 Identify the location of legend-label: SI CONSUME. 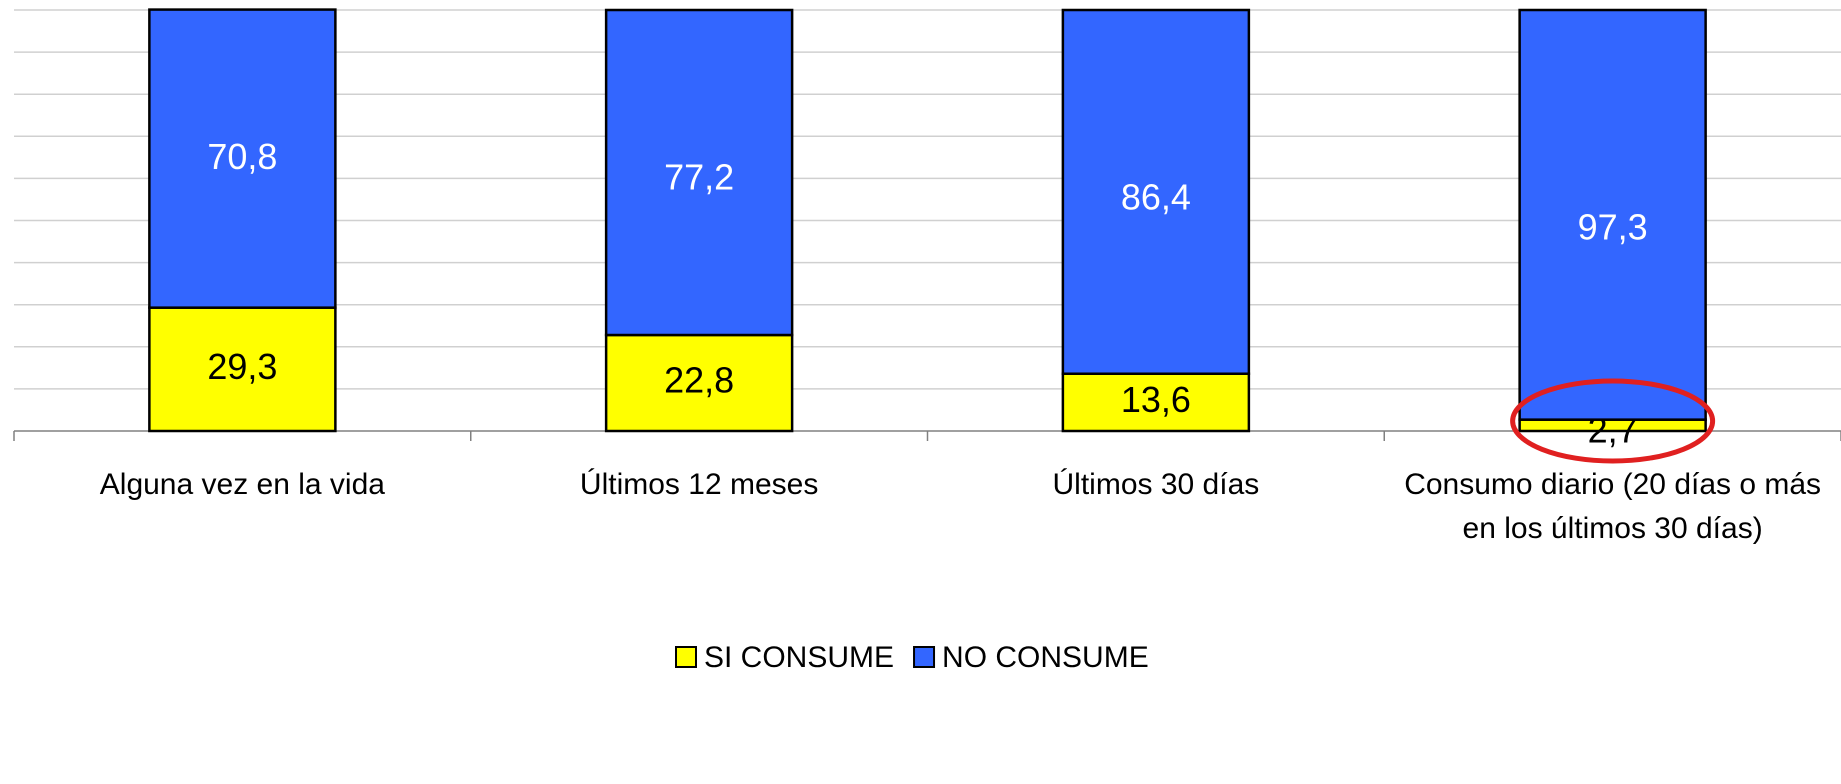
(799, 657).